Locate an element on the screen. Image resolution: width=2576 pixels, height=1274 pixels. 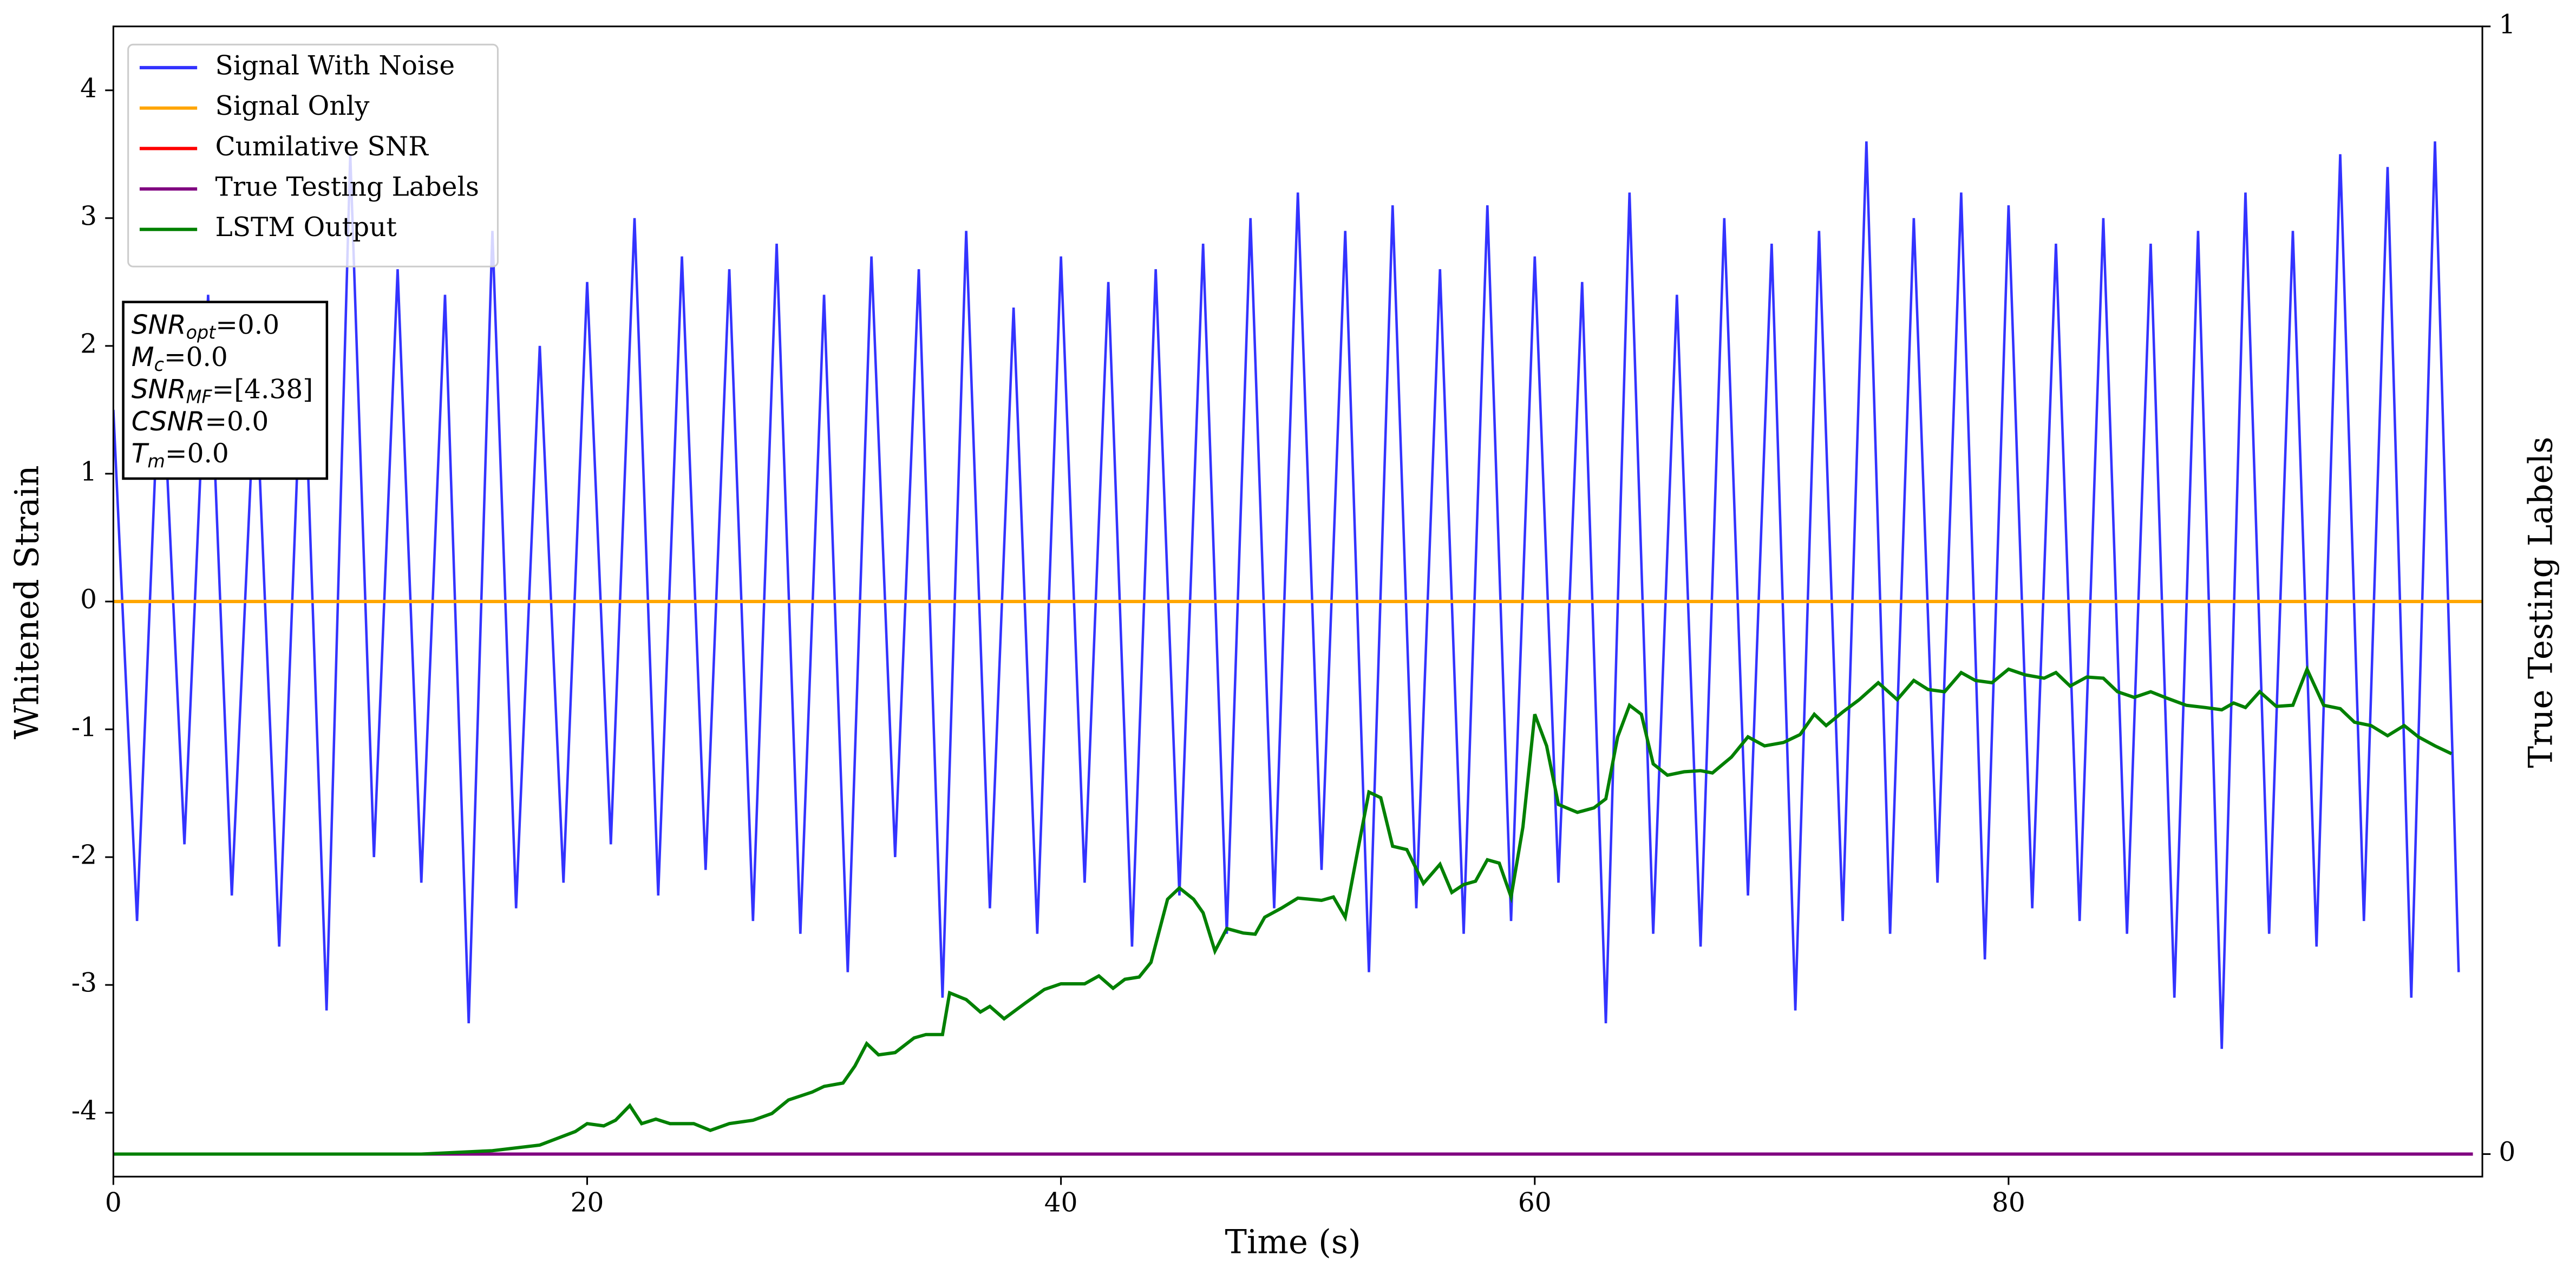
legend-label: LSTM Output is located at coordinates (306, 227).